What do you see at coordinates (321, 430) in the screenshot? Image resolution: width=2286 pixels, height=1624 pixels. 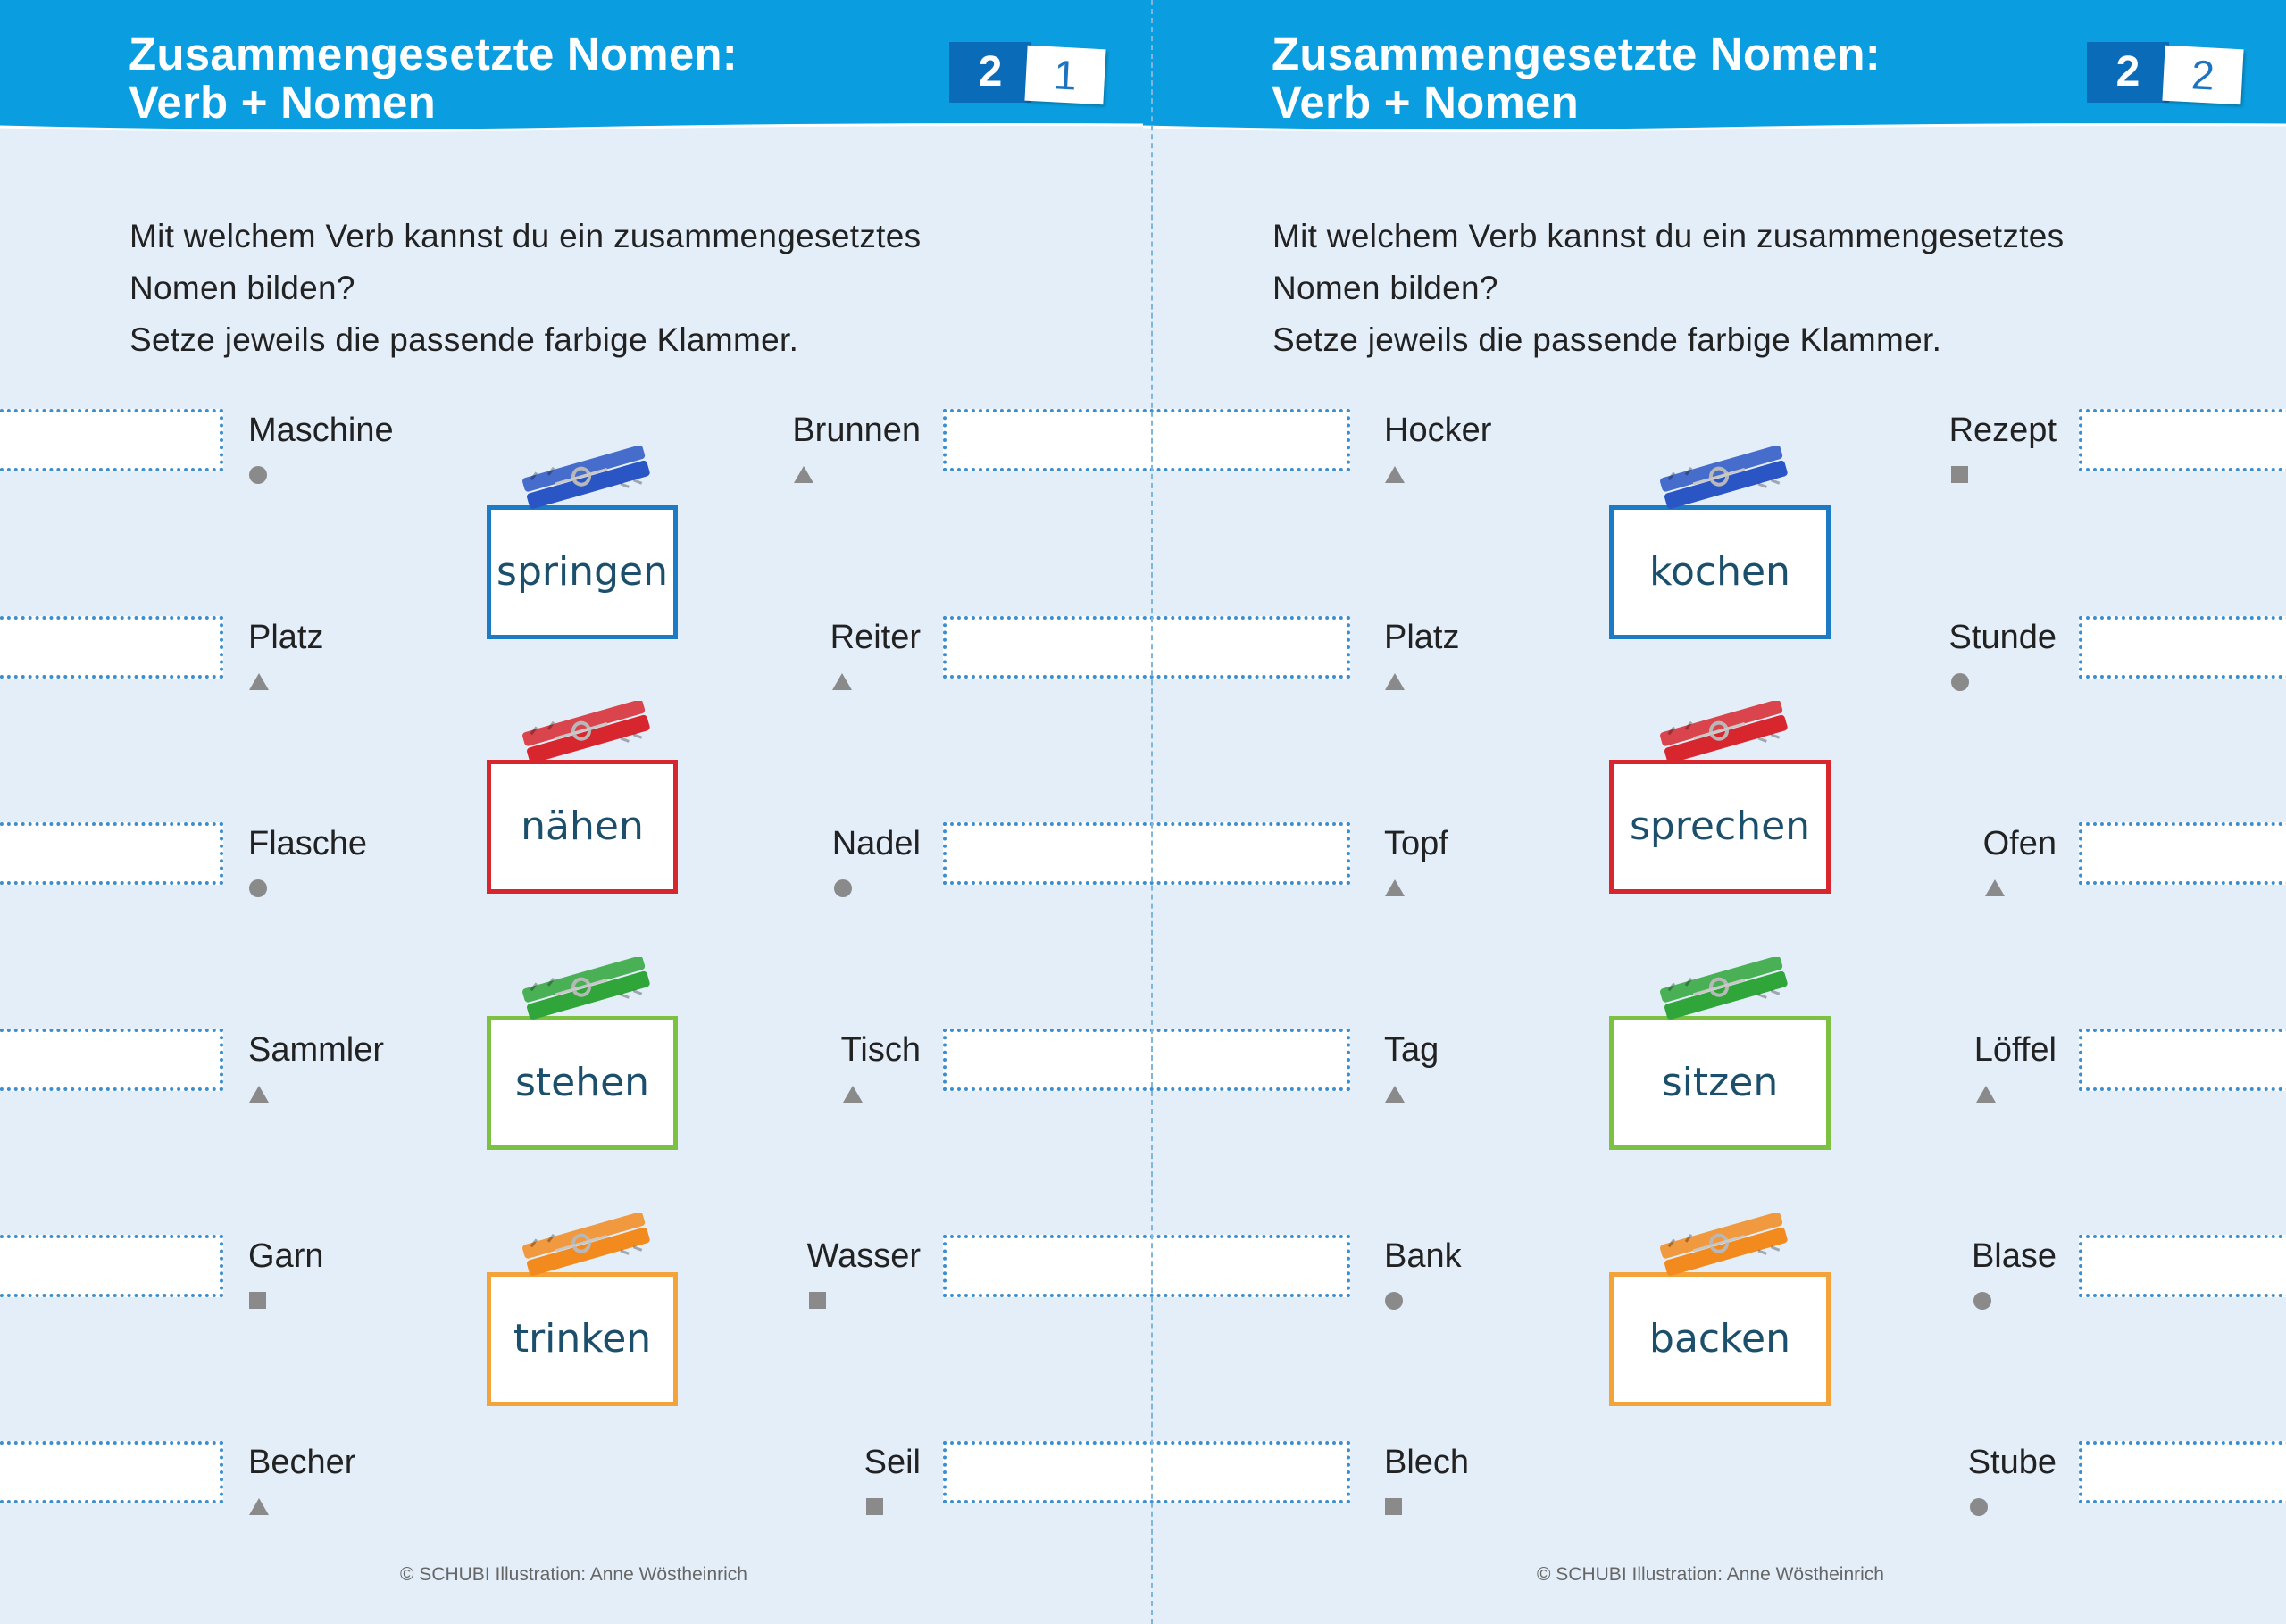 I see `noun-word-left: Maschine` at bounding box center [321, 430].